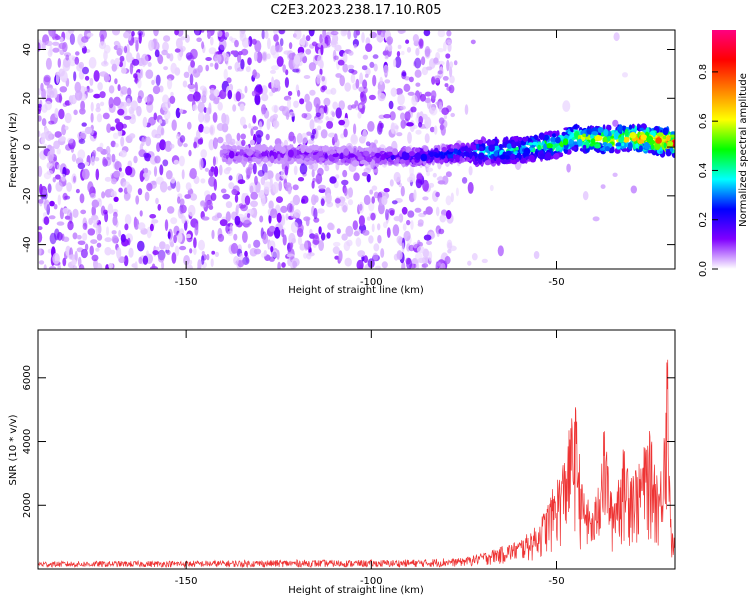 Image resolution: width=750 pixels, height=600 pixels. I want to click on spectrogram-x-label: Height of straight line (km), so click(356, 290).